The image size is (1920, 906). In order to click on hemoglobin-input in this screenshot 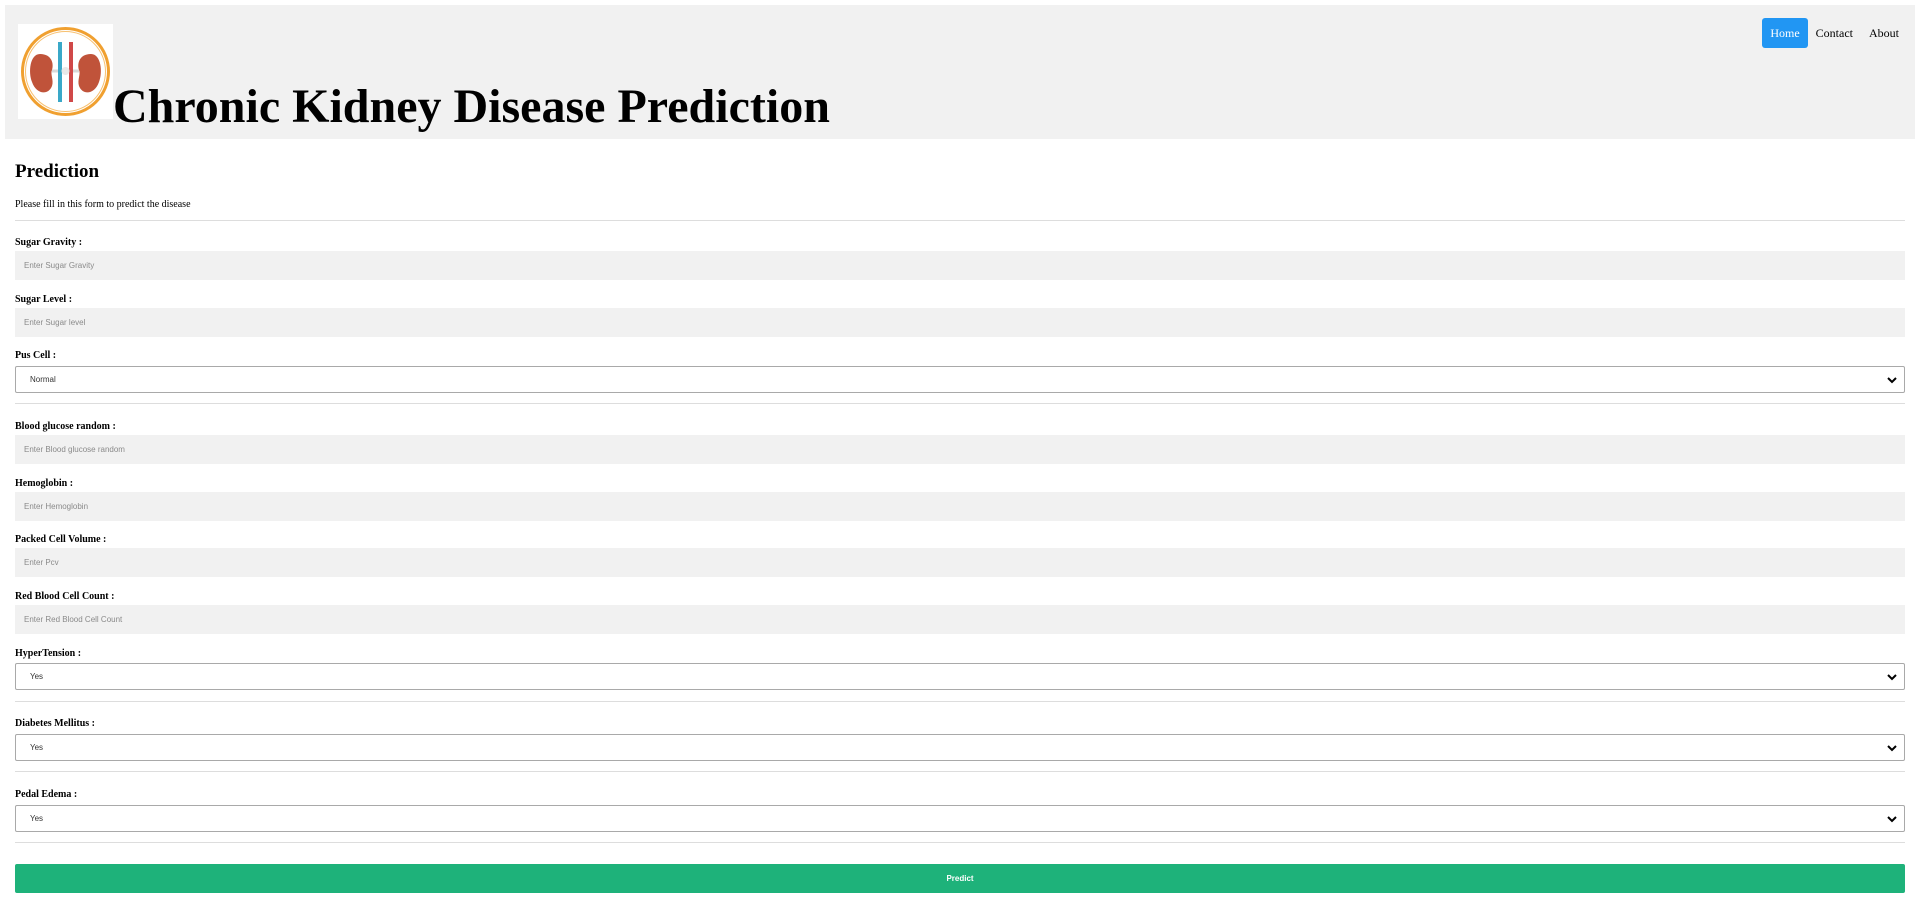, I will do `click(960, 506)`.